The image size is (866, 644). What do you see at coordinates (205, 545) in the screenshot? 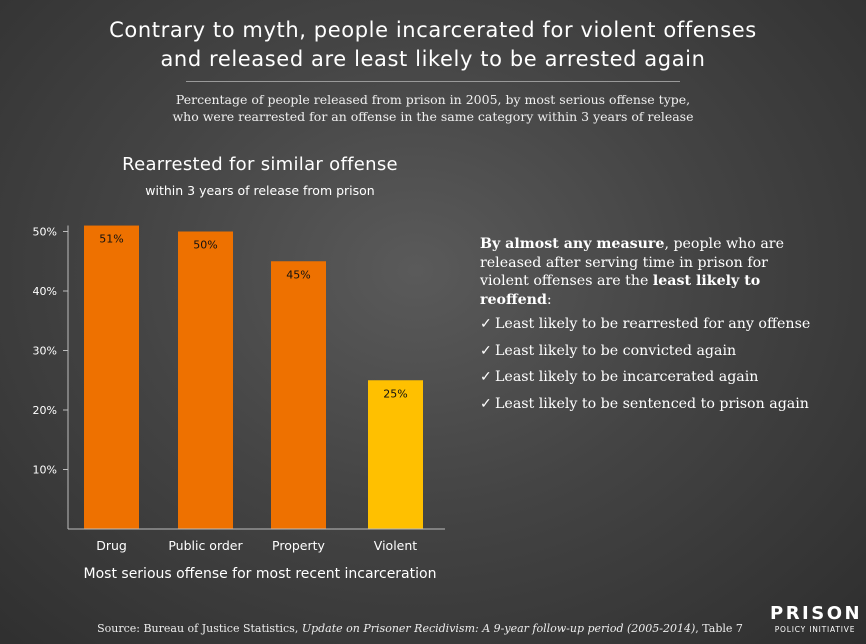
I see `x-tick-label: Public order` at bounding box center [205, 545].